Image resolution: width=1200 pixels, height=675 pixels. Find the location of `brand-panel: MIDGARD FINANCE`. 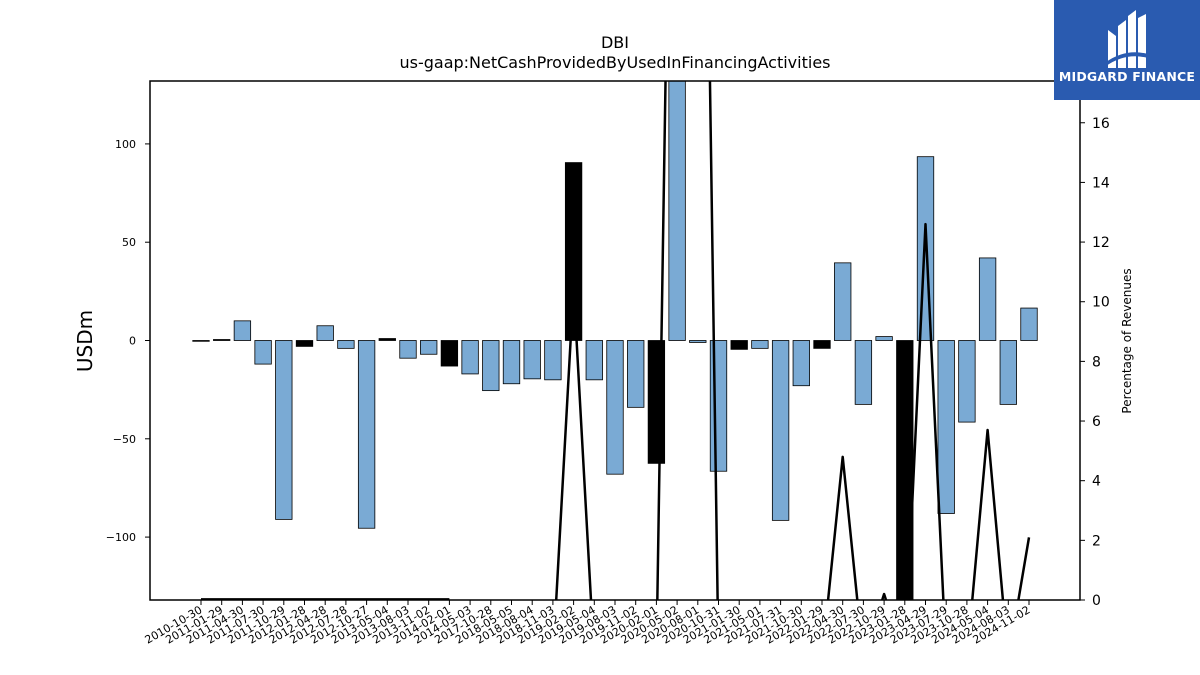

brand-panel: MIDGARD FINANCE is located at coordinates (1127, 50).